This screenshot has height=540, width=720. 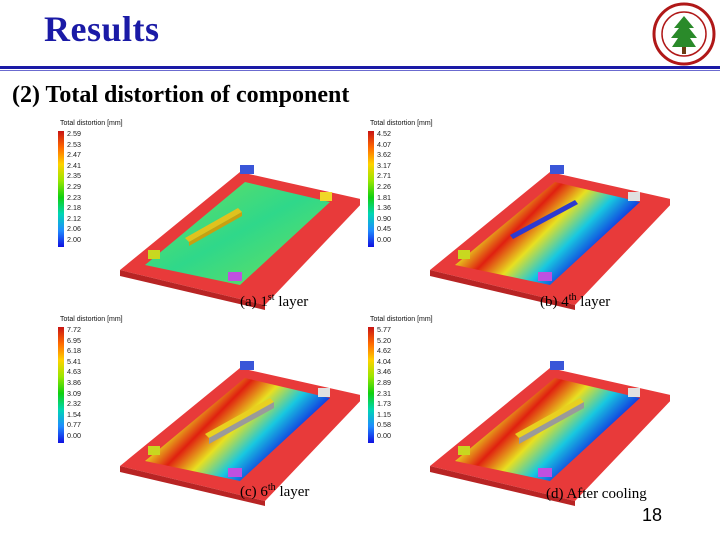 I want to click on legend-value: 5.77, so click(x=384, y=329).